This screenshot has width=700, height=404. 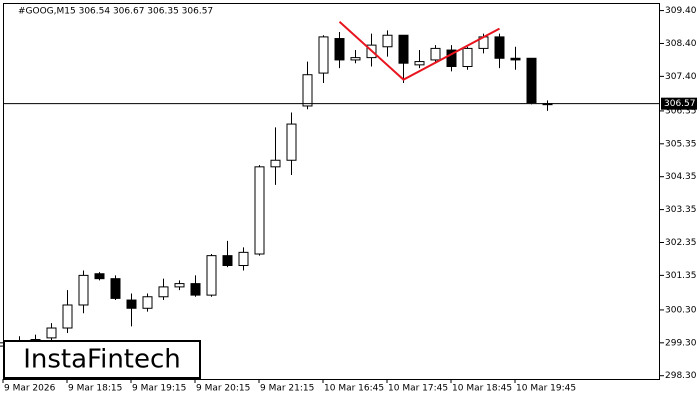 I want to click on y-tick-label: 299.30, so click(x=681, y=343).